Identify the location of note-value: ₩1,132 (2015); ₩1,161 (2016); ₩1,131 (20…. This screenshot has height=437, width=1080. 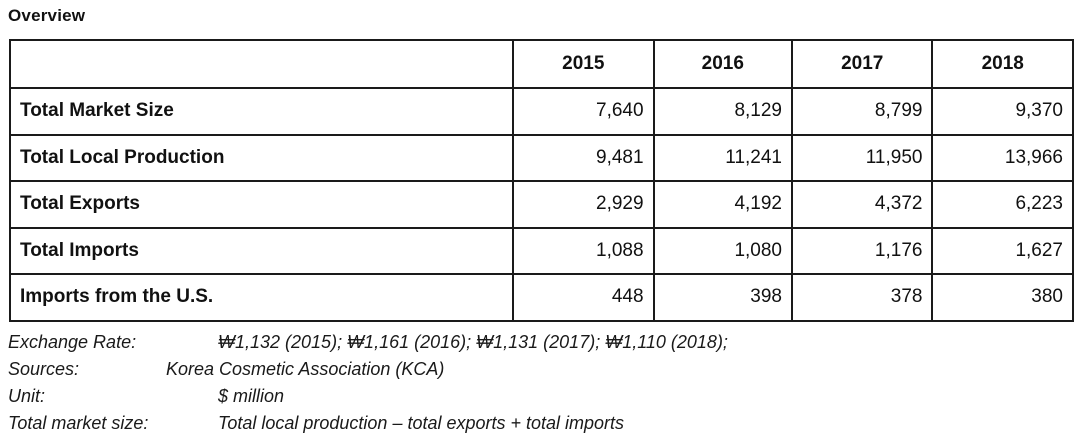
(473, 342).